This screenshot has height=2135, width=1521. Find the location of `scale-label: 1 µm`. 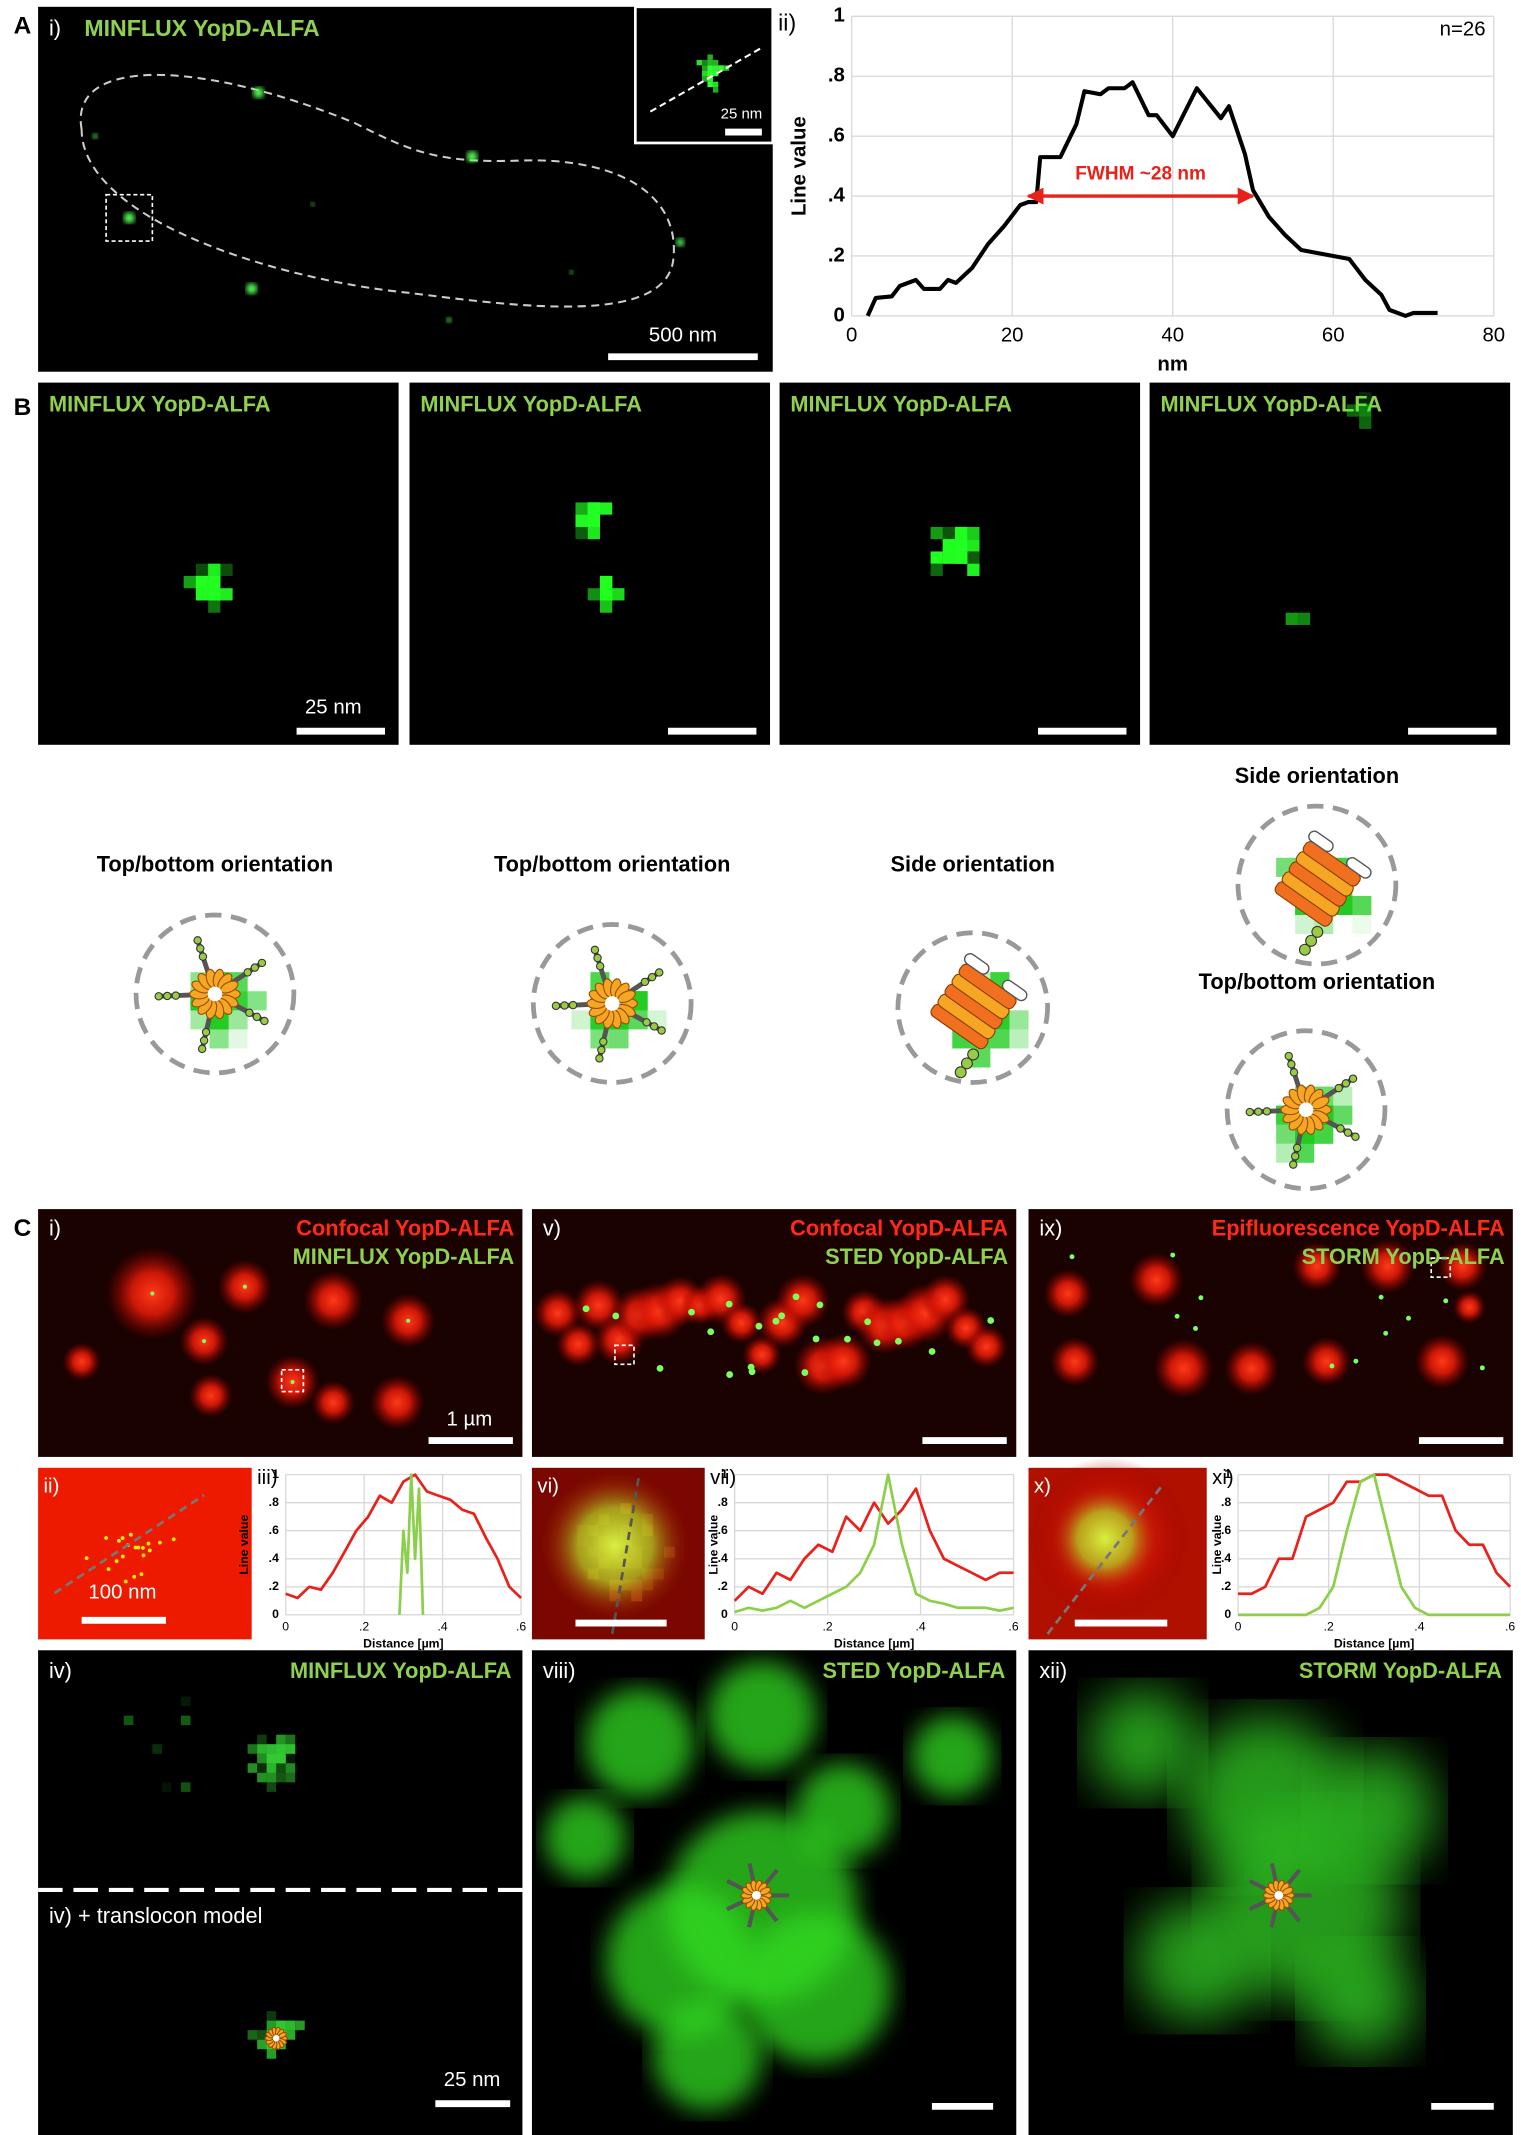

scale-label: 1 µm is located at coordinates (469, 1420).